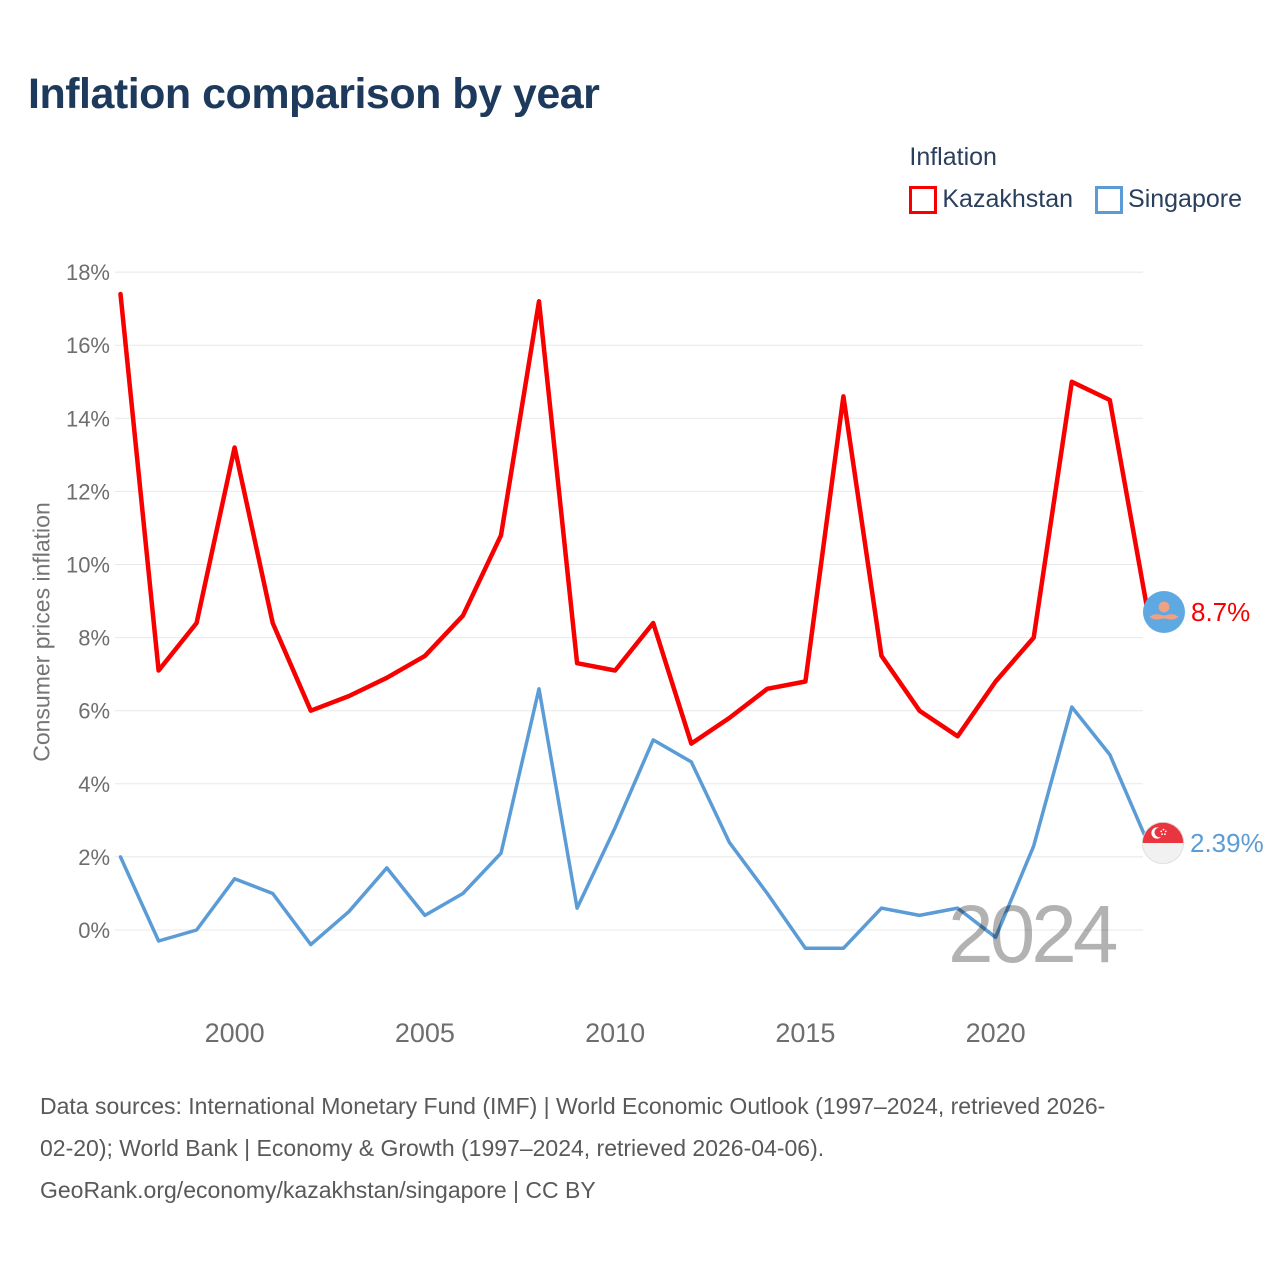 The image size is (1280, 1280). What do you see at coordinates (1163, 843) in the screenshot?
I see `singapore-flag-icon` at bounding box center [1163, 843].